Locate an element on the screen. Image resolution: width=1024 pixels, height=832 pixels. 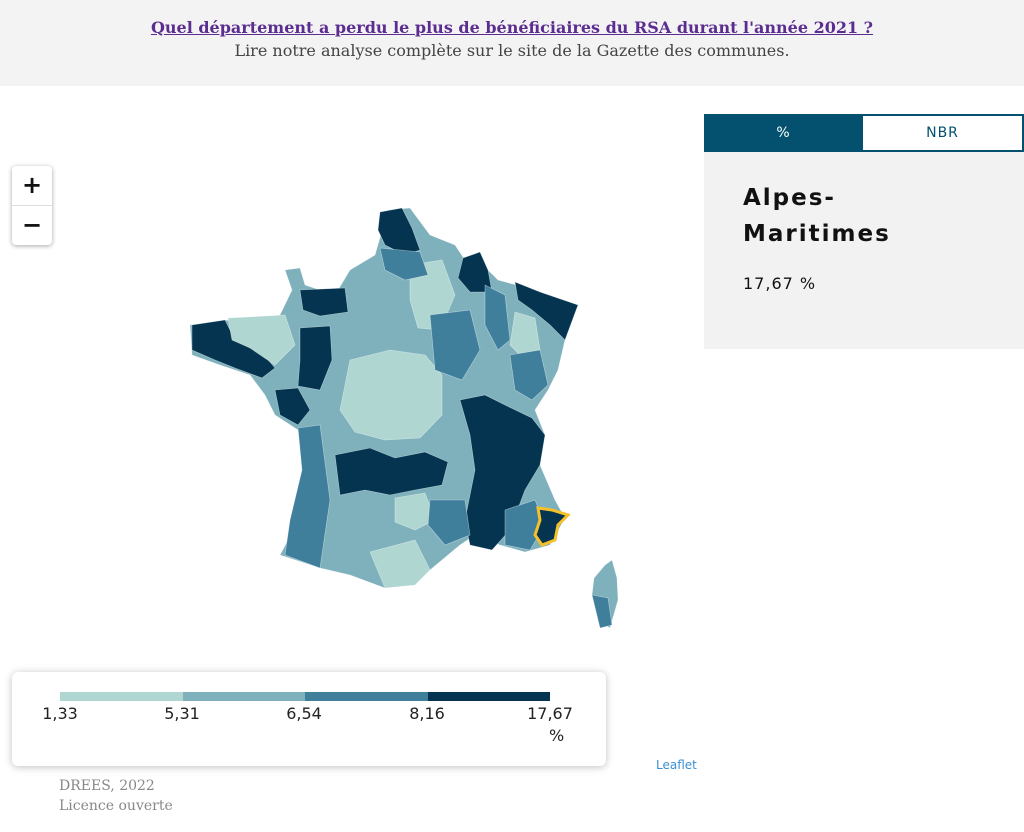
department-value: 17,67 % is located at coordinates (780, 283).